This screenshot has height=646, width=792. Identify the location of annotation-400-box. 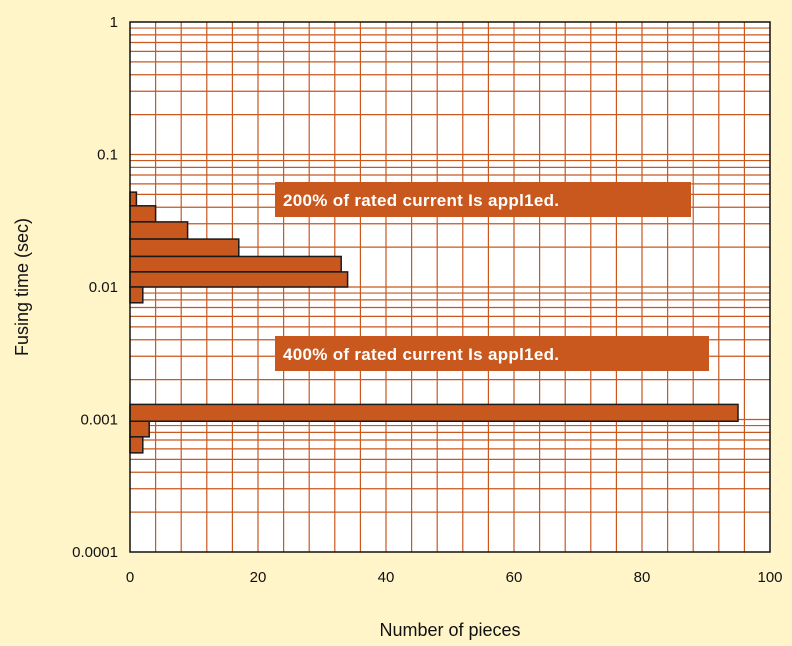
(492, 353).